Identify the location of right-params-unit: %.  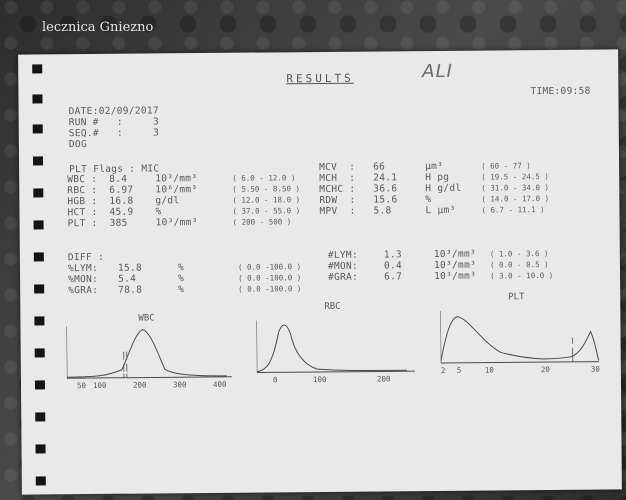
(428, 200).